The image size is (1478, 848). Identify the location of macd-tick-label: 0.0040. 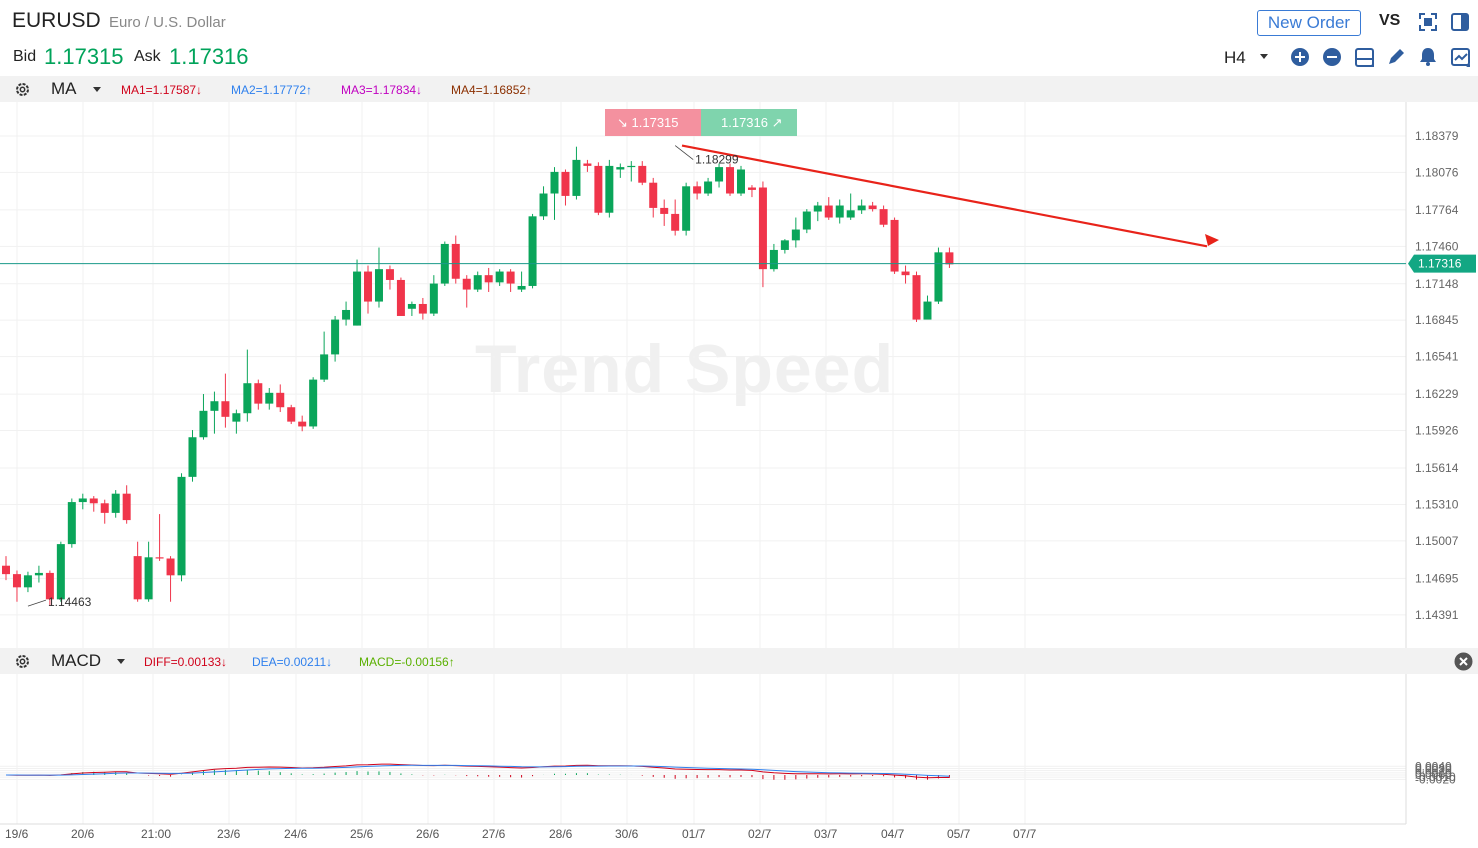
(1433, 766).